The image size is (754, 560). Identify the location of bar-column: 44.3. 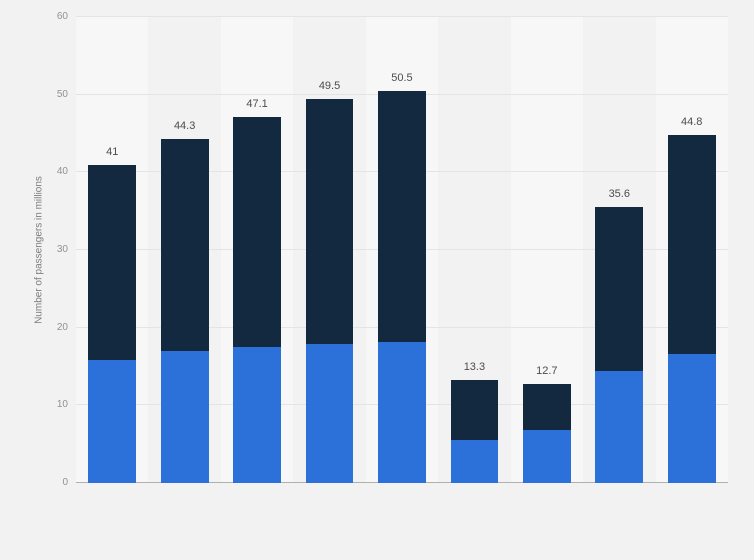
(184, 250).